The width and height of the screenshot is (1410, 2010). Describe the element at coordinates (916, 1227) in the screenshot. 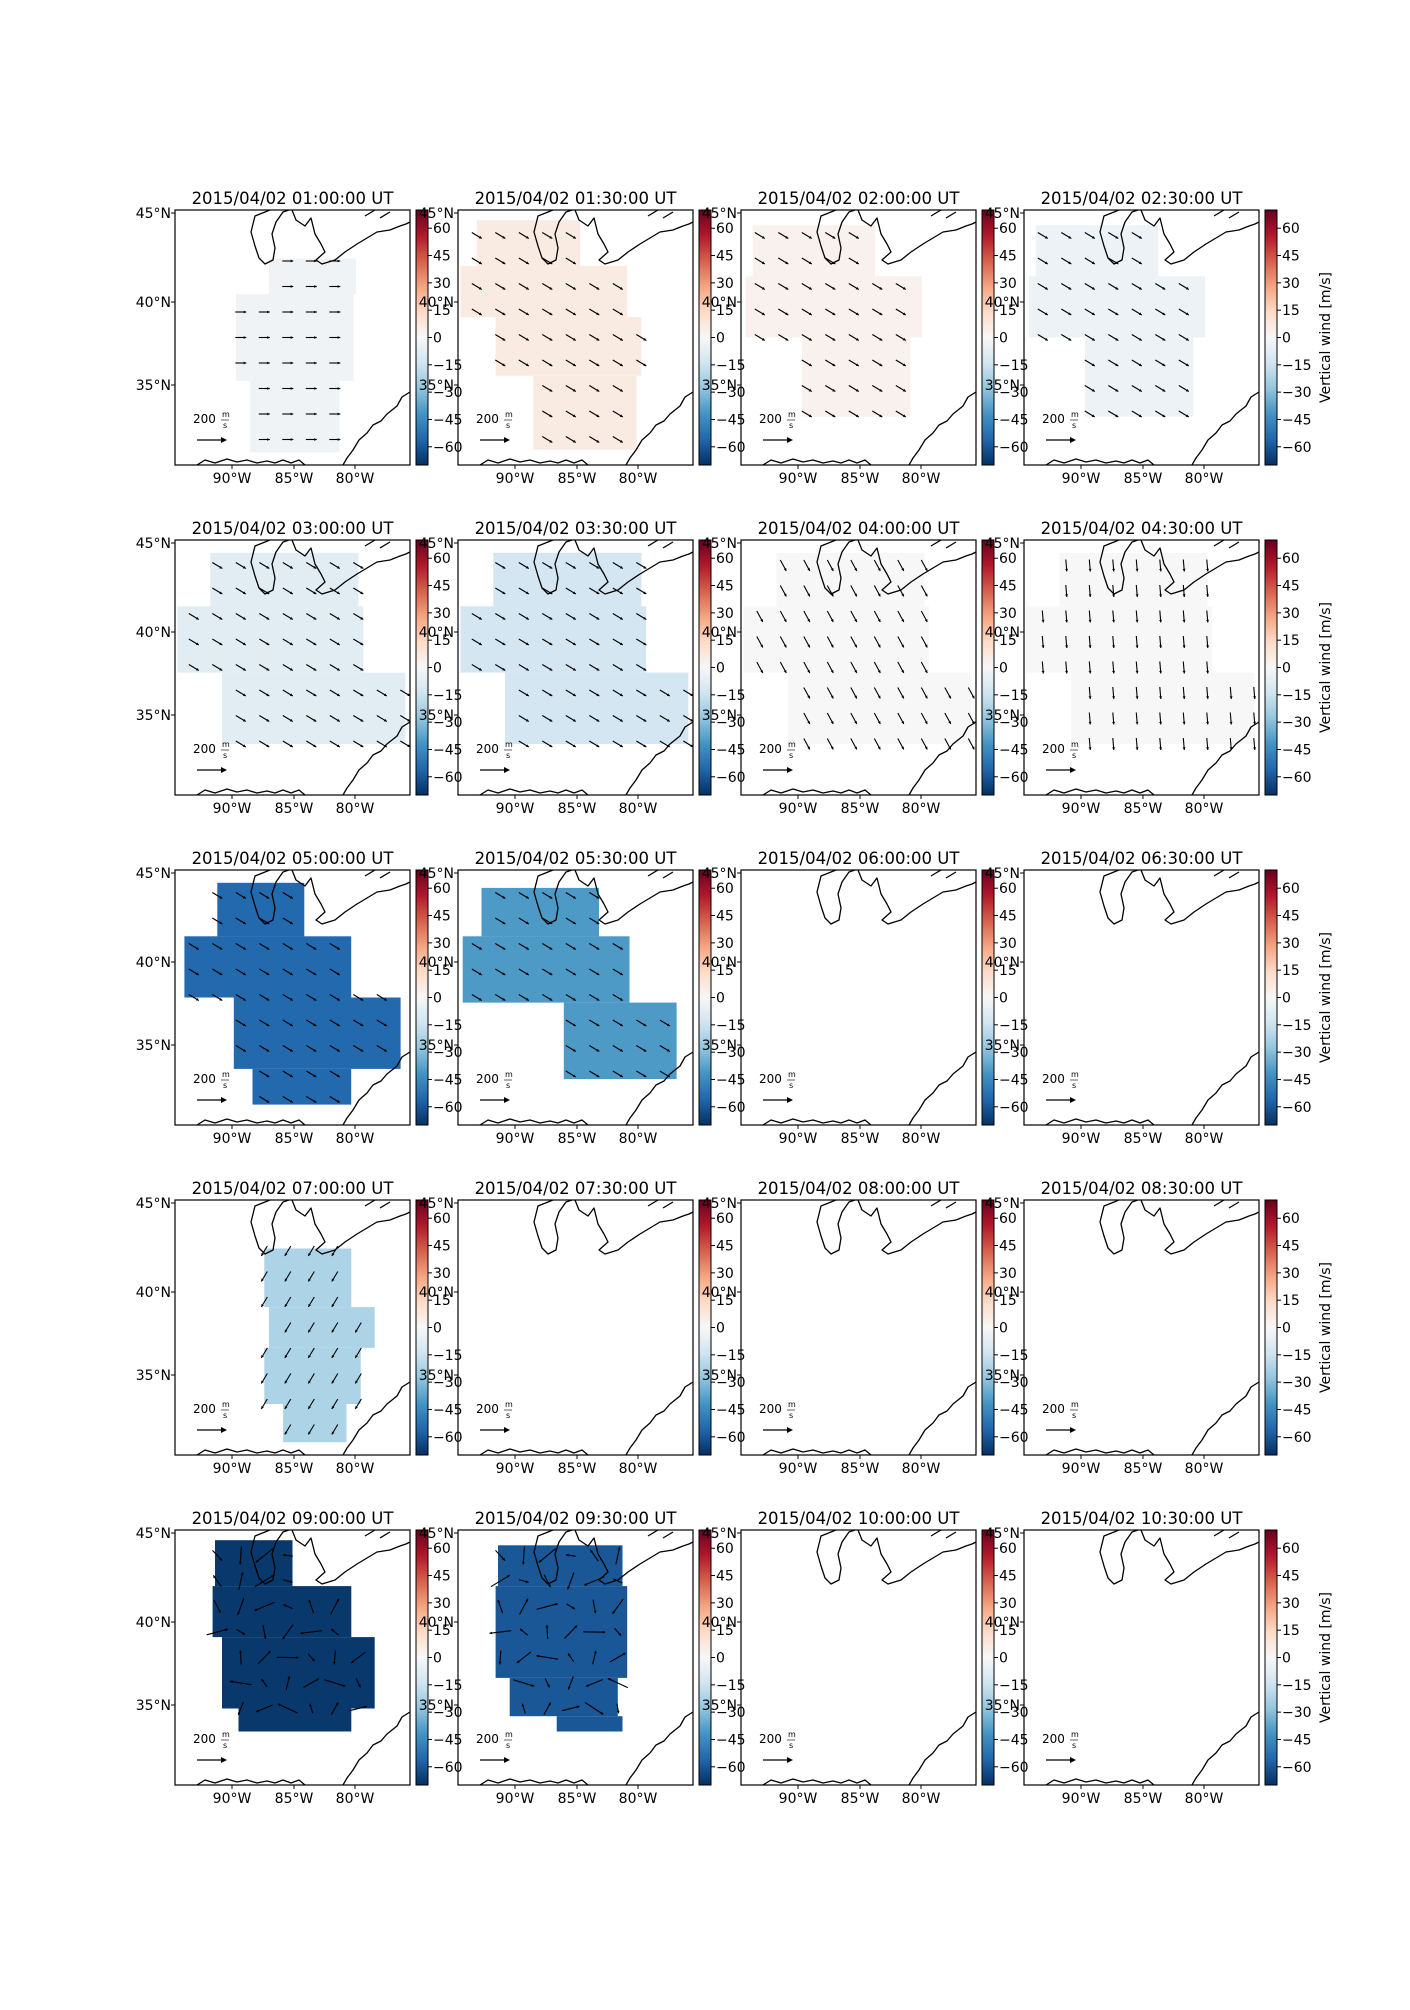

I see `great-lakes-outline` at that location.